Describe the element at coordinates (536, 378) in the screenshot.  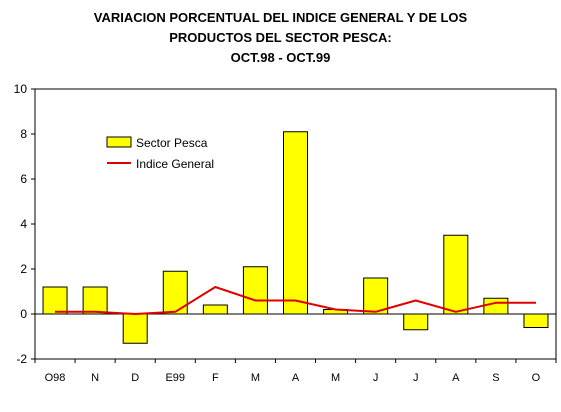
I see `x-tick-label: O` at that location.